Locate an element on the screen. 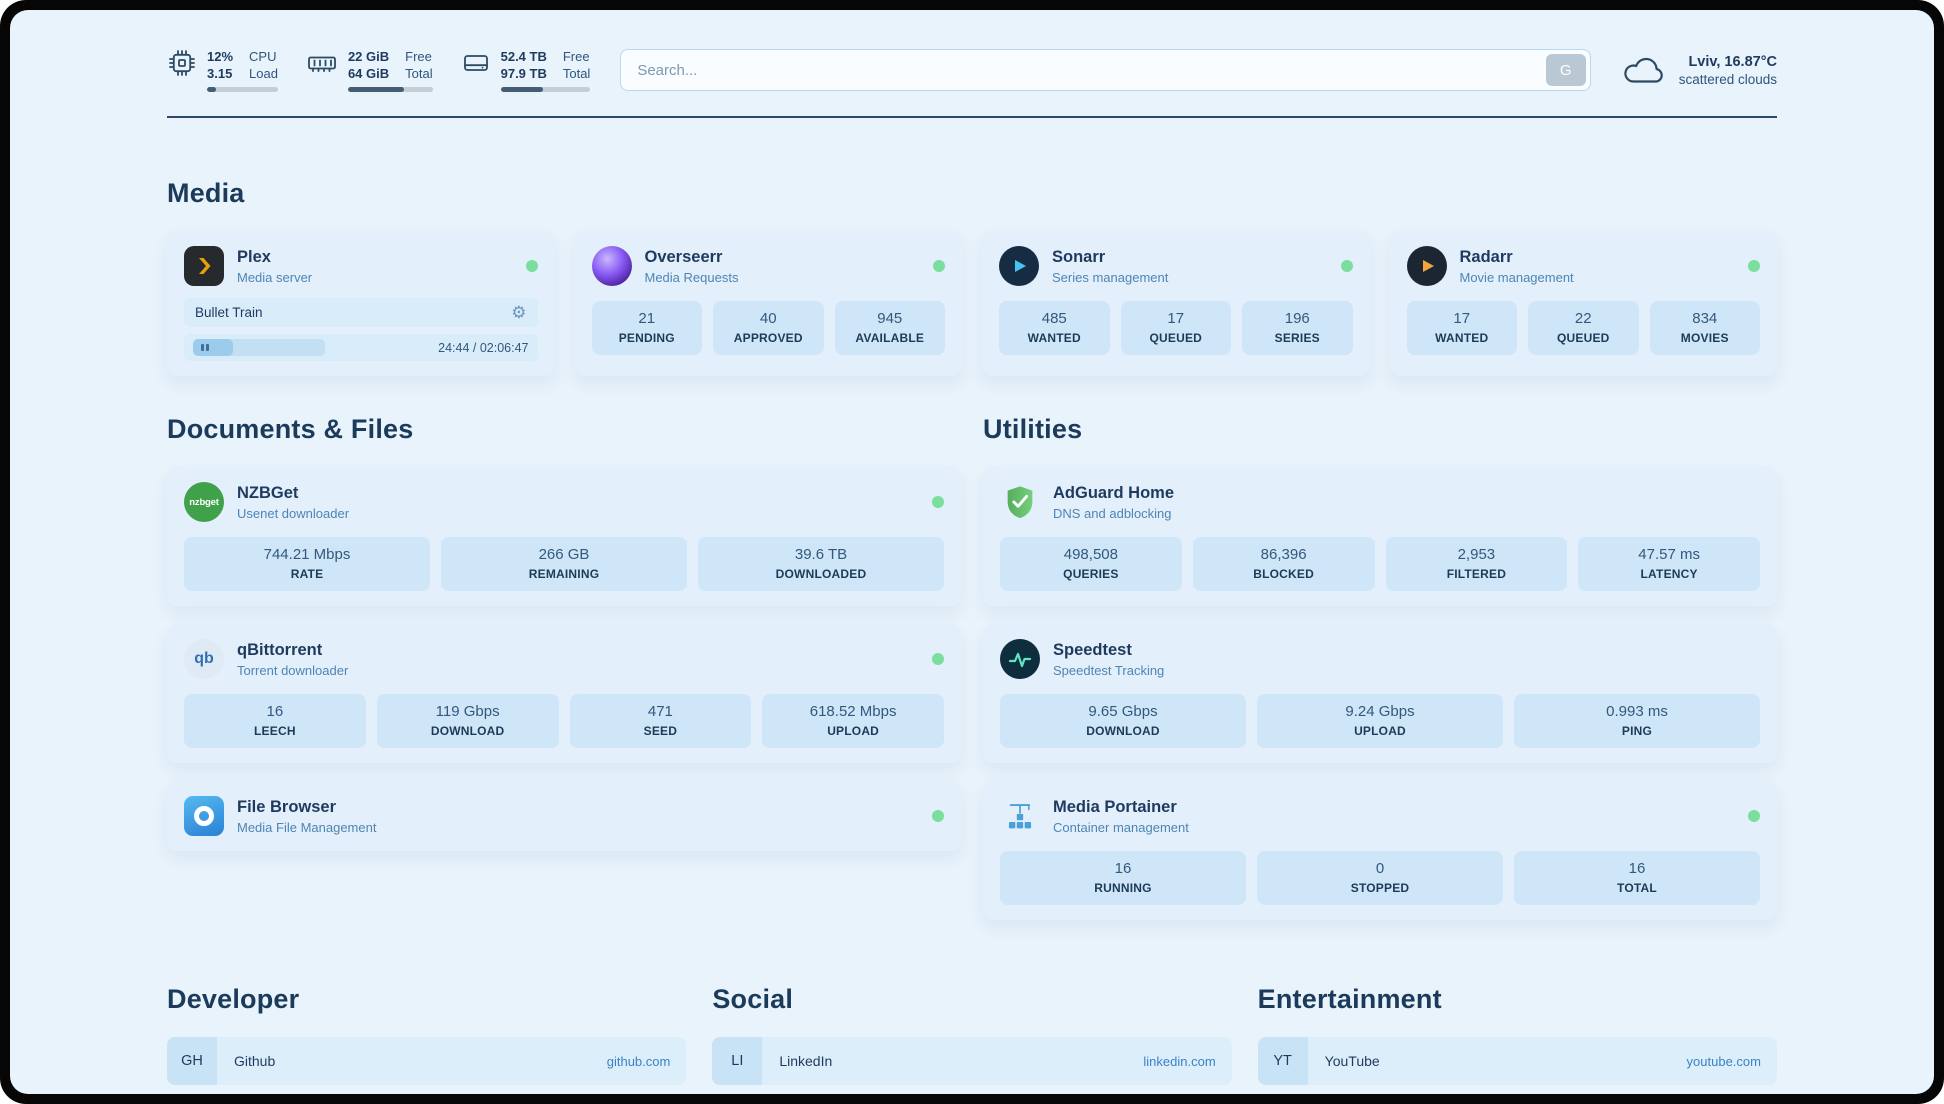 This screenshot has width=1944, height=1104. cpu-stat: 12% CPU 3.15 Load is located at coordinates (222, 70).